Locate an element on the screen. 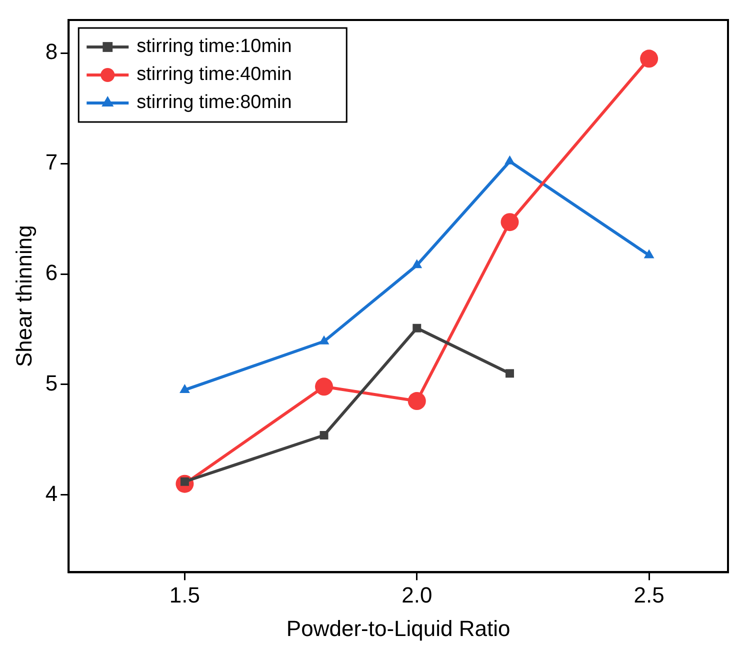 This screenshot has width=750, height=655. y-tick-label: 8 is located at coordinates (51, 51).